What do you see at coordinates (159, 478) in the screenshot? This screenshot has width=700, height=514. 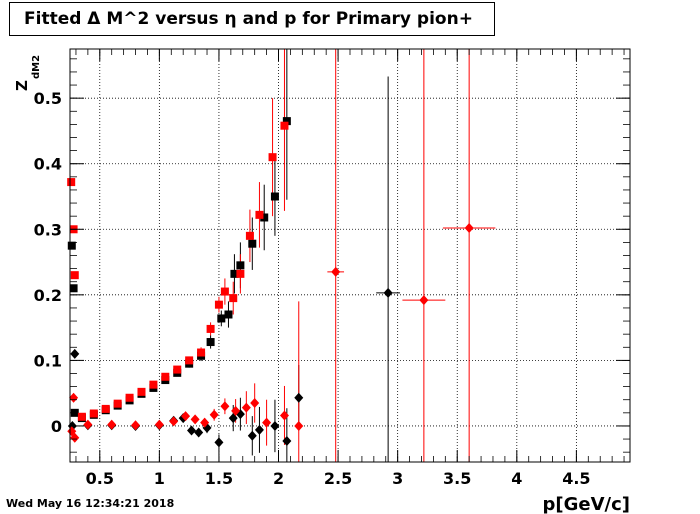 I see `x-tick-label: 1` at bounding box center [159, 478].